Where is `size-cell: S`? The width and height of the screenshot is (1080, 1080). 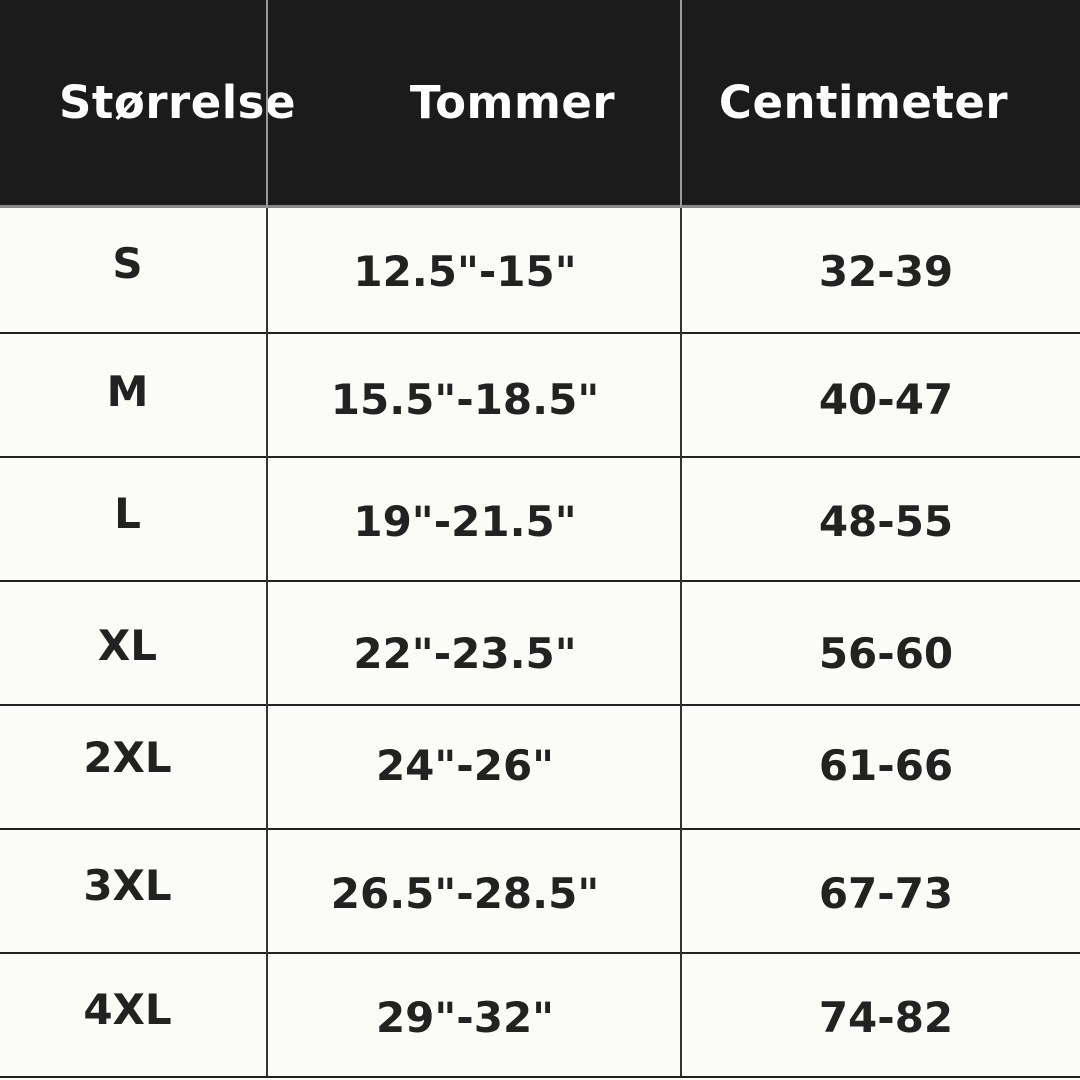
size-cell: S is located at coordinates (127, 263).